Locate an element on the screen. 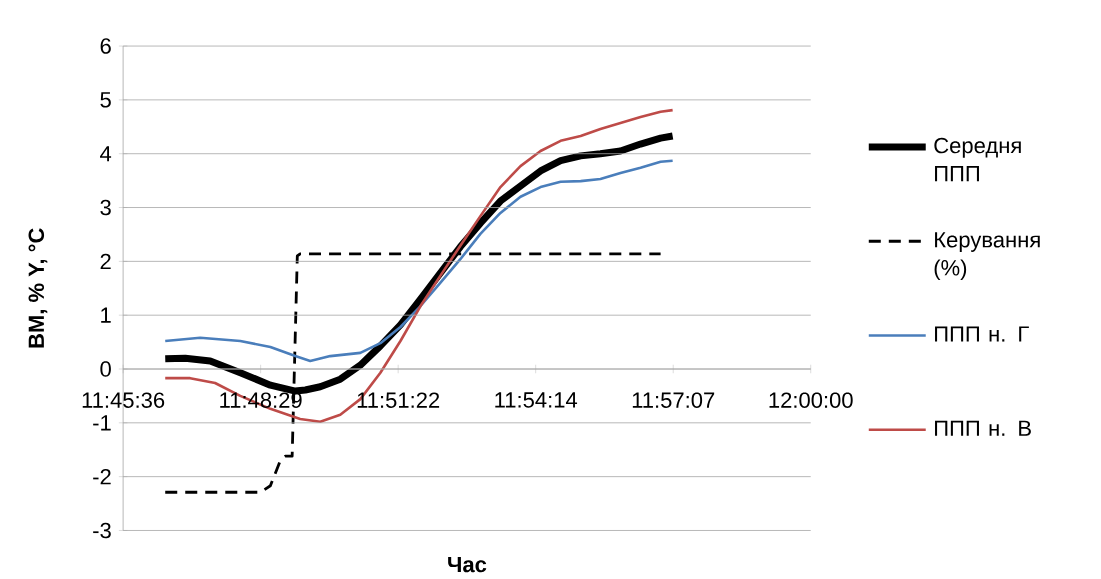 Image resolution: width=1101 pixels, height=579 pixels. y-tick-label: -2 is located at coordinates (102, 477).